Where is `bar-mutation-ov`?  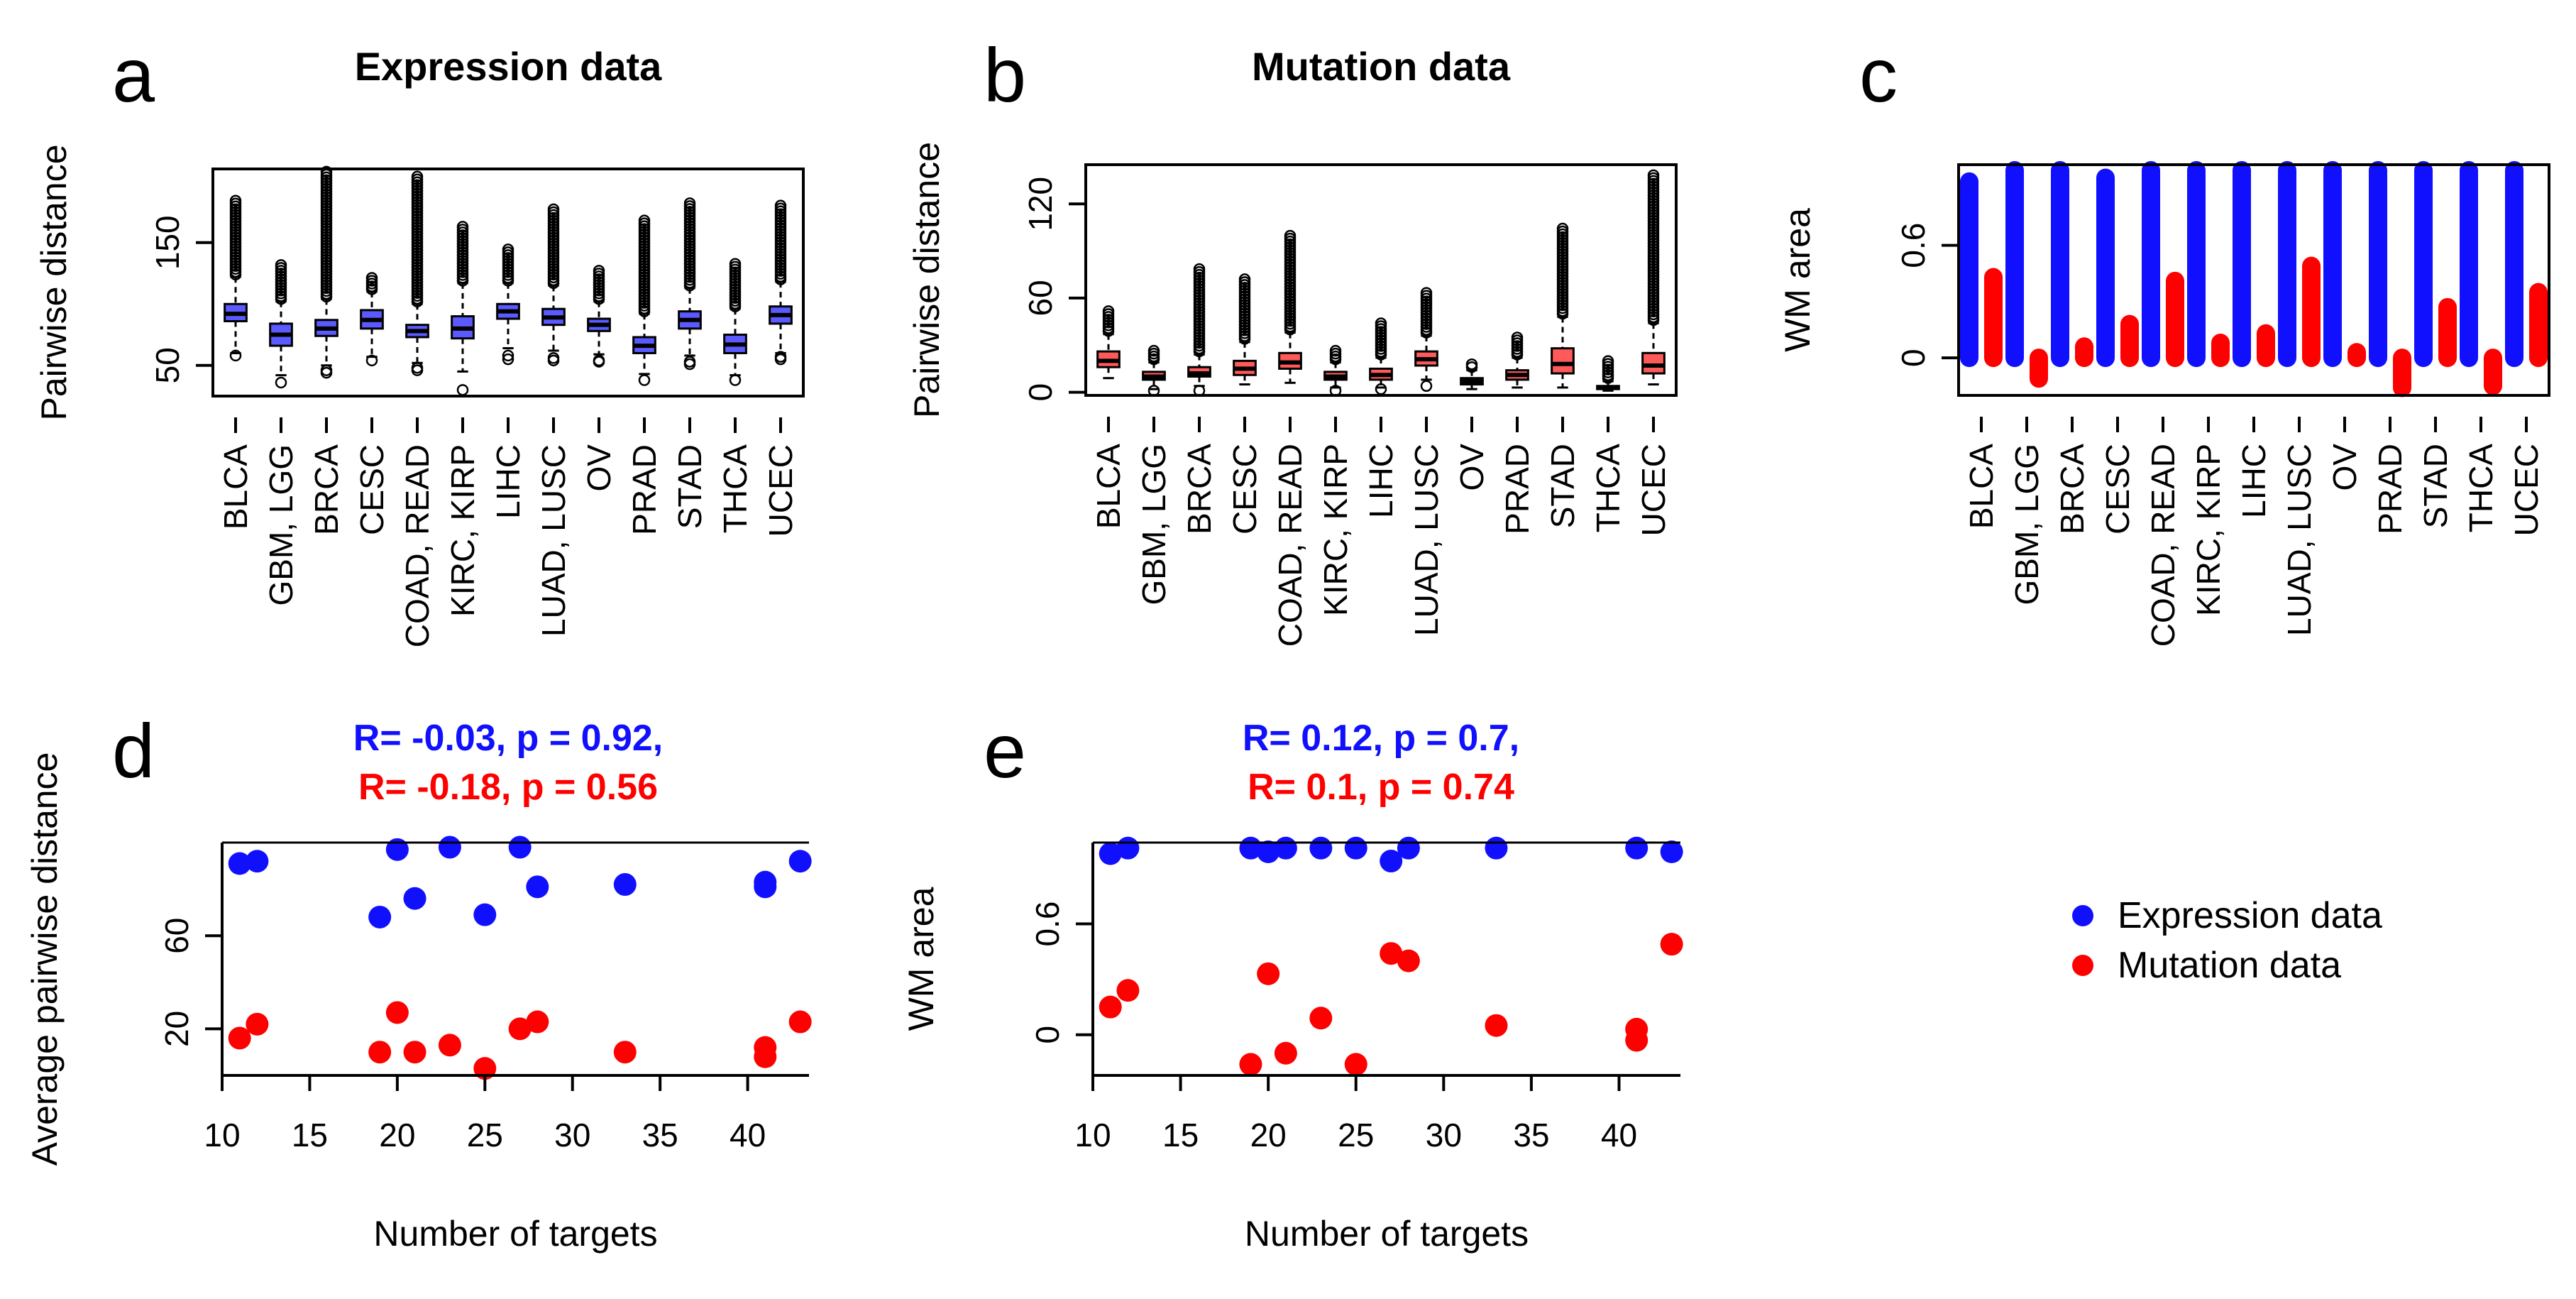 bar-mutation-ov is located at coordinates (2356, 355).